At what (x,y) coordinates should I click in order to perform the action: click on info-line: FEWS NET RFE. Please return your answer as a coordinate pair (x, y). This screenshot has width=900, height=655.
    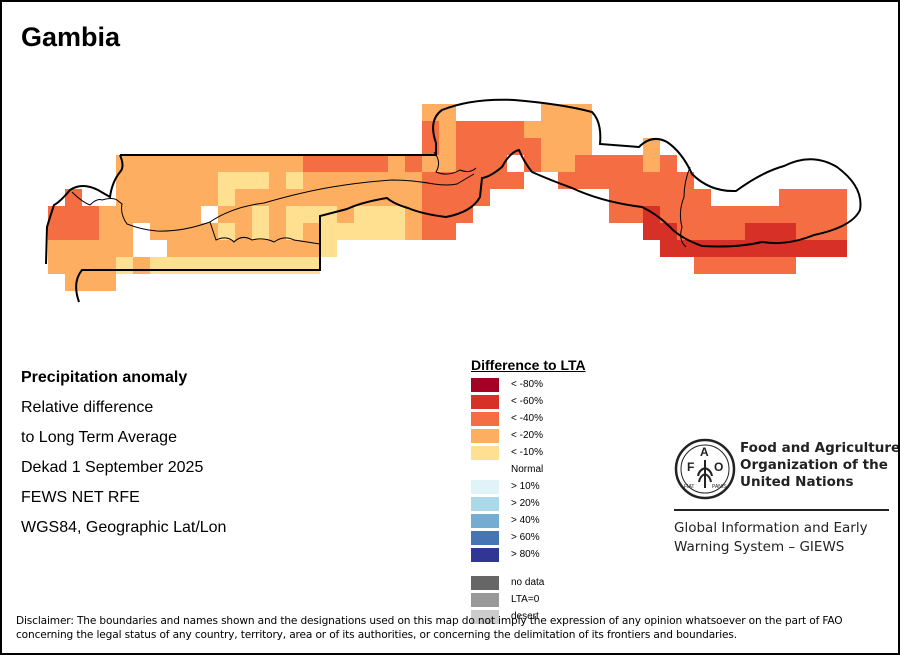
    Looking at the image, I should click on (80, 497).